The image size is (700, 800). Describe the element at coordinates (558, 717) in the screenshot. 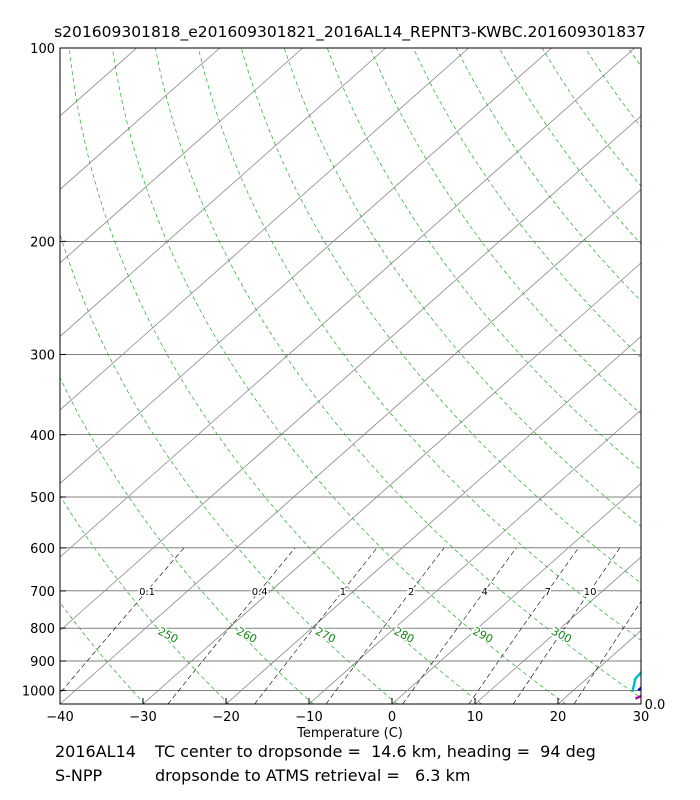

I see `x-tick-label: 20` at that location.